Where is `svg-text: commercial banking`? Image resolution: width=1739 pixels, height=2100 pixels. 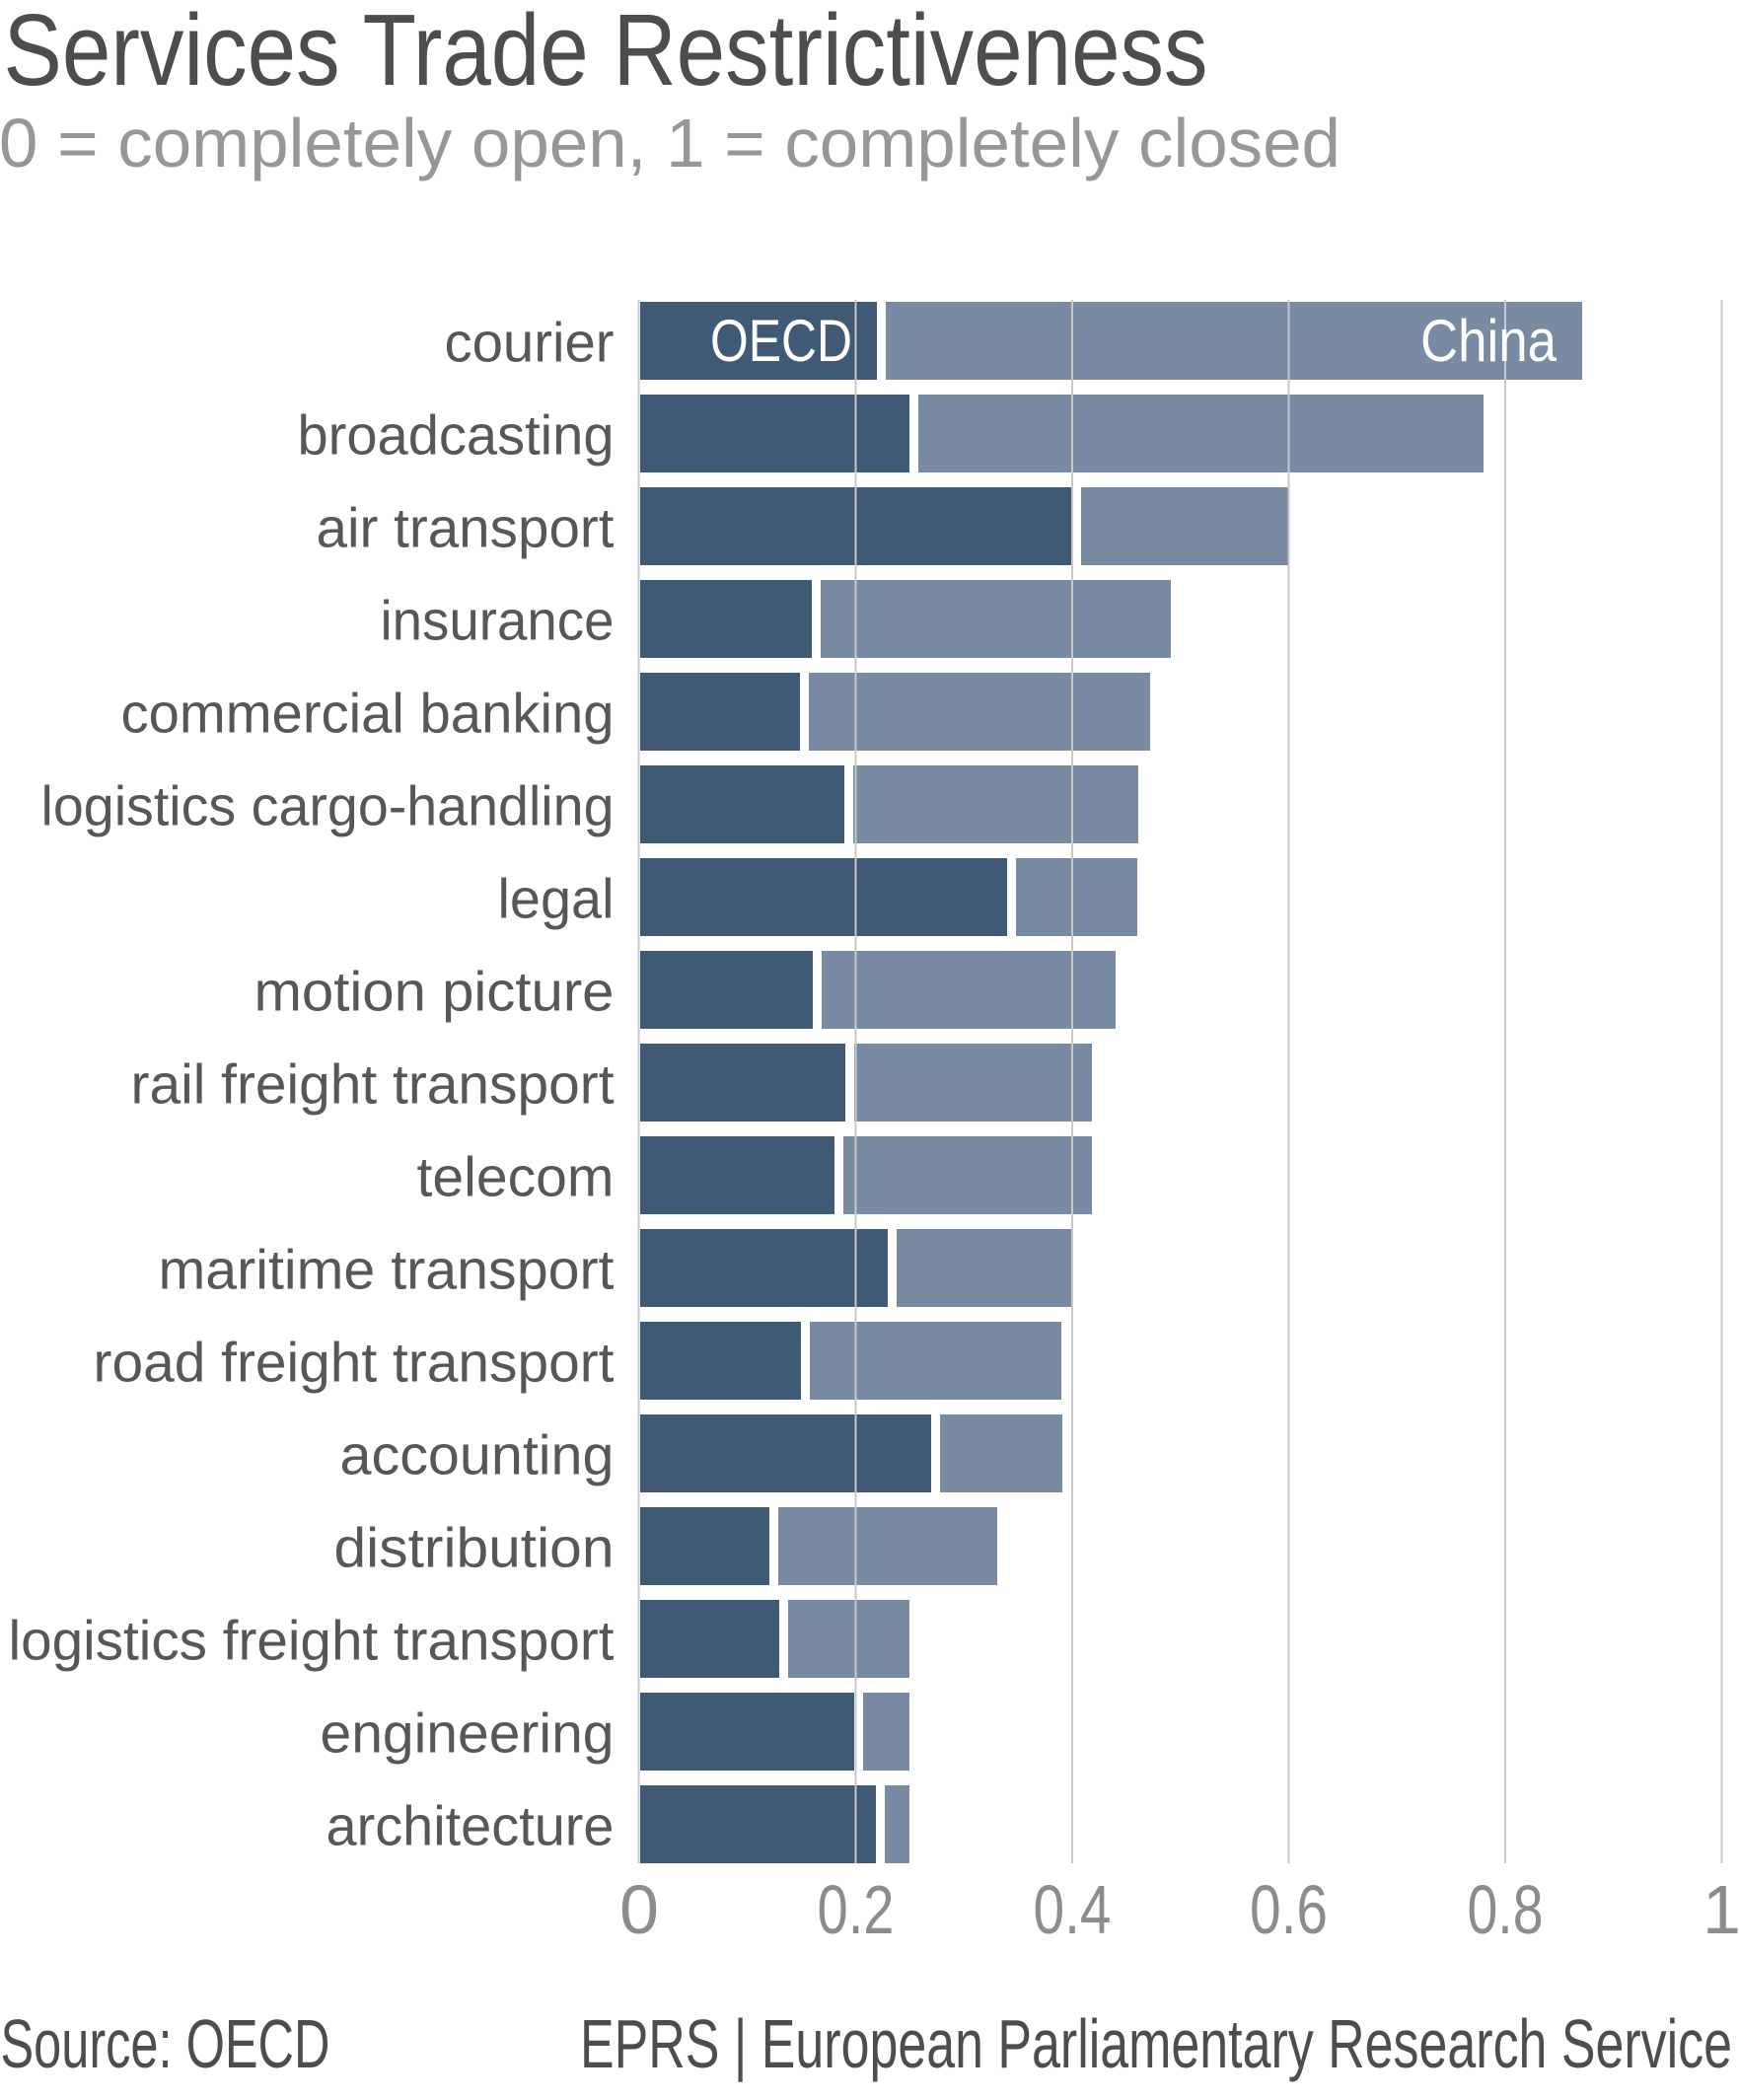
svg-text: commercial banking is located at coordinates (368, 714).